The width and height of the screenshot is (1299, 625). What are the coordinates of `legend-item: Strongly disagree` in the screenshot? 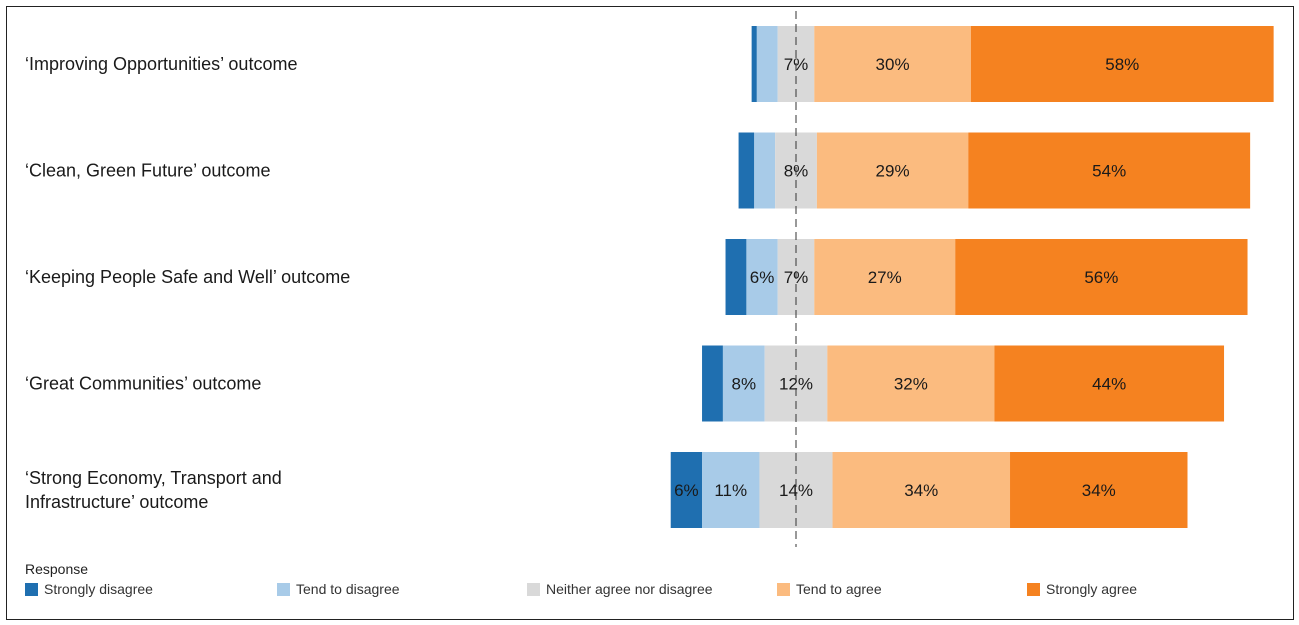 It's located at (89, 589).